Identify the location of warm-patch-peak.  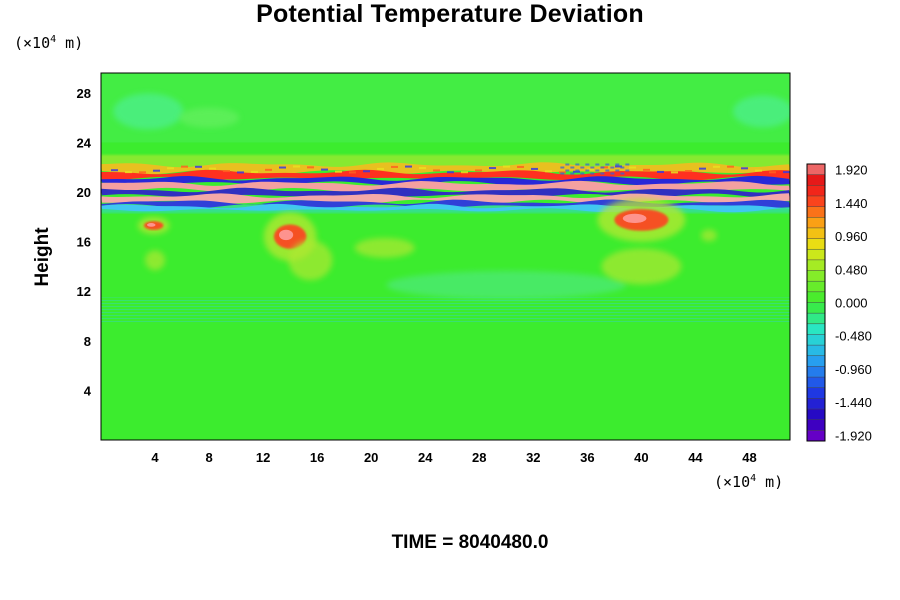
(151, 225).